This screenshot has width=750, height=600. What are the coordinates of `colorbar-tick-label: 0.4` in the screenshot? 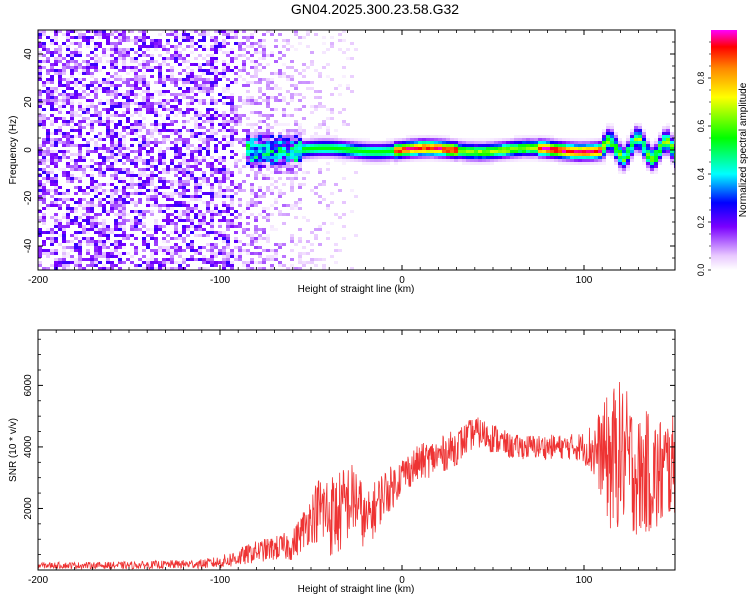 It's located at (701, 174).